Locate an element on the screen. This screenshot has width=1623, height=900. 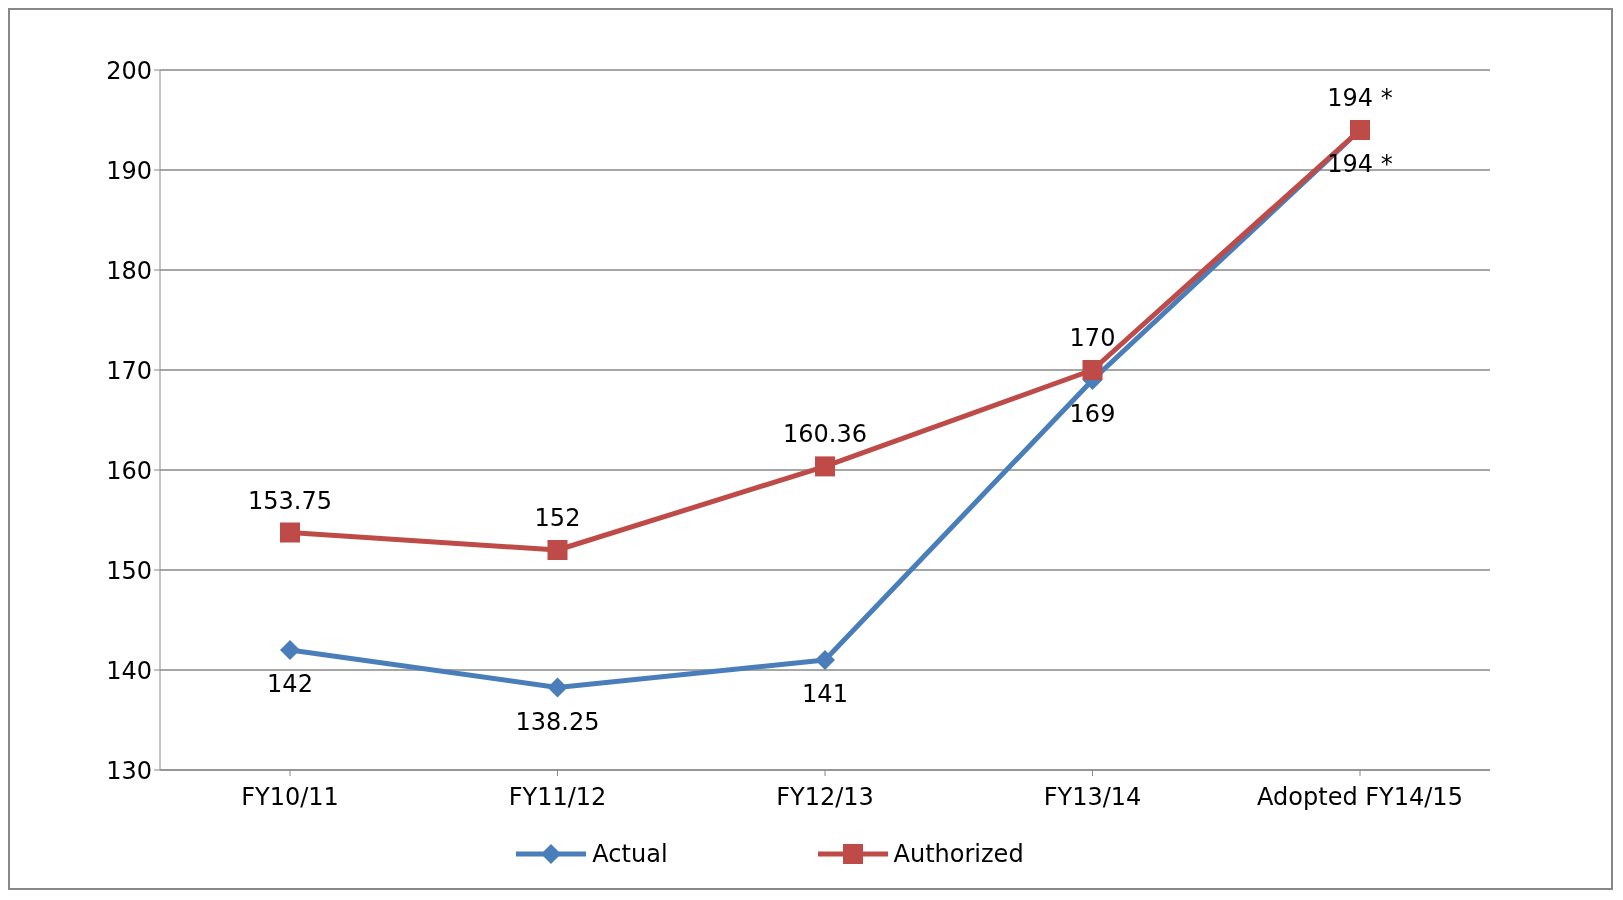
y-tick-label: 170 is located at coordinates (129, 370).